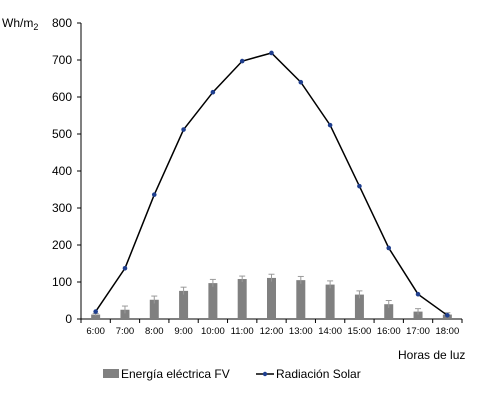  Describe the element at coordinates (62, 245) in the screenshot. I see `y-tick-label: 200` at that location.